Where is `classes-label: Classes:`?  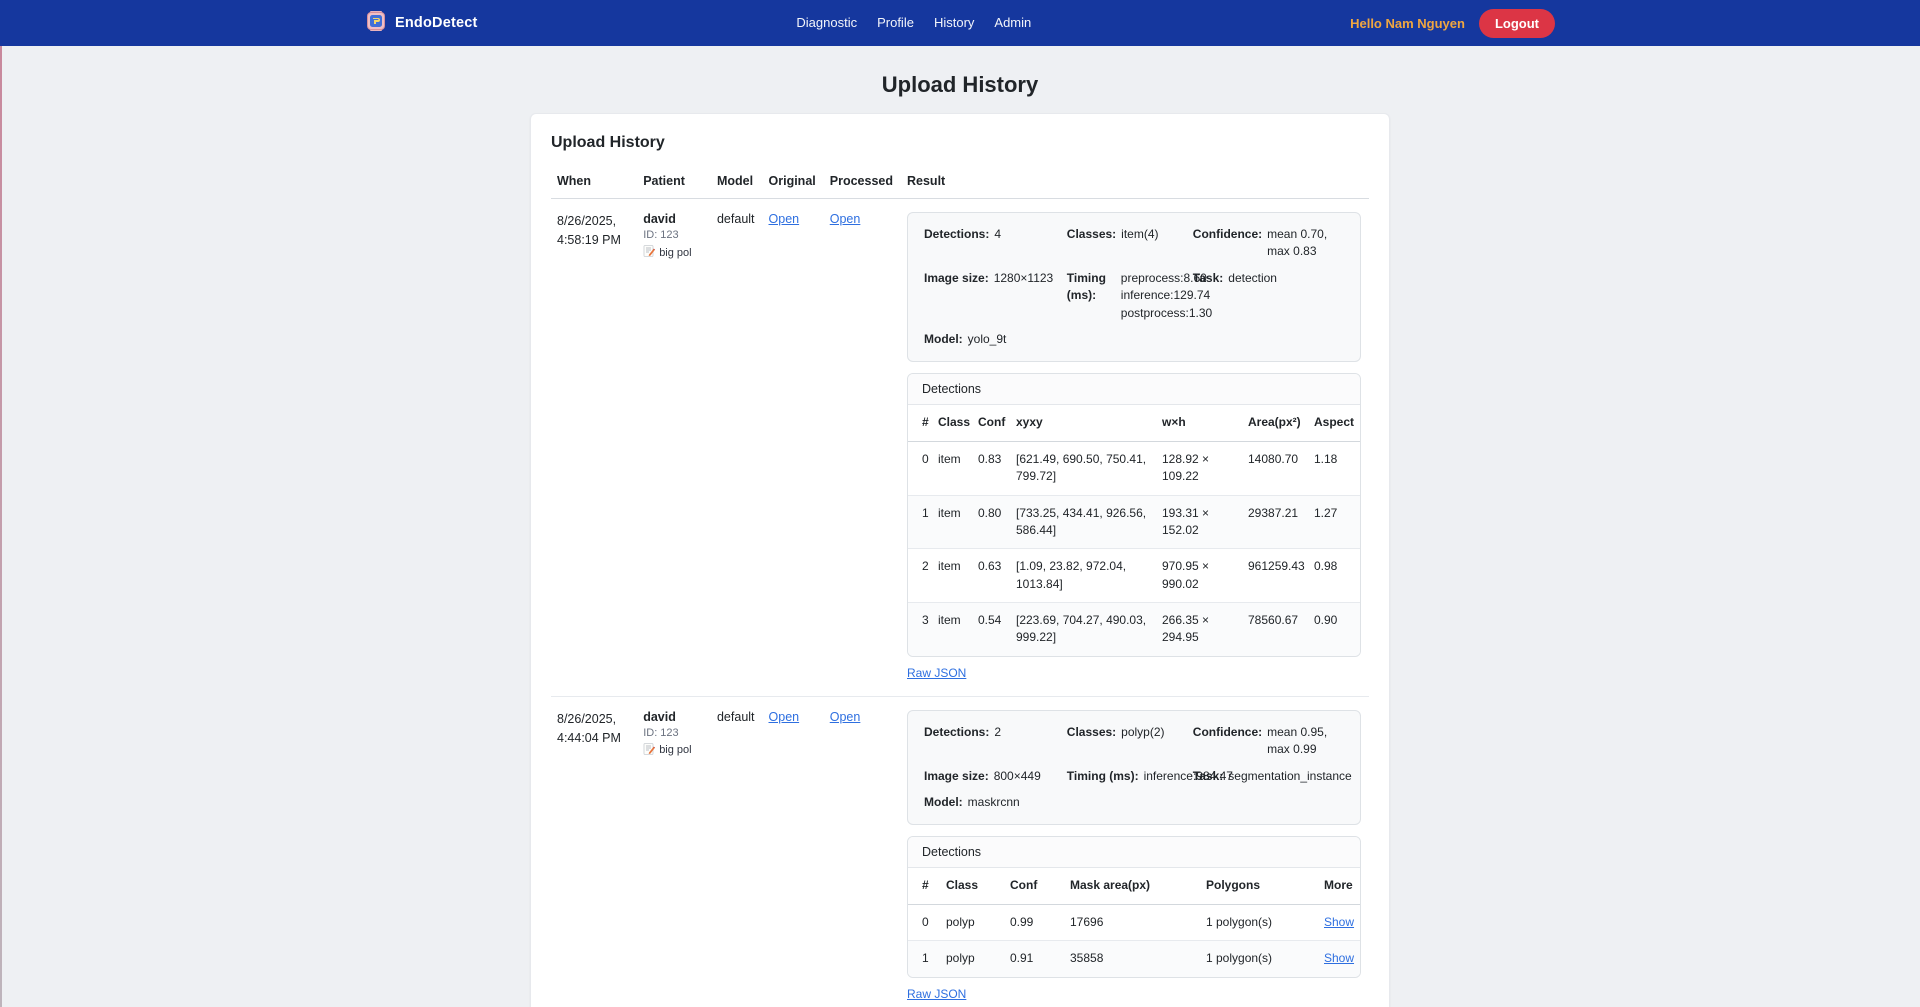
classes-label: Classes: is located at coordinates (1091, 731).